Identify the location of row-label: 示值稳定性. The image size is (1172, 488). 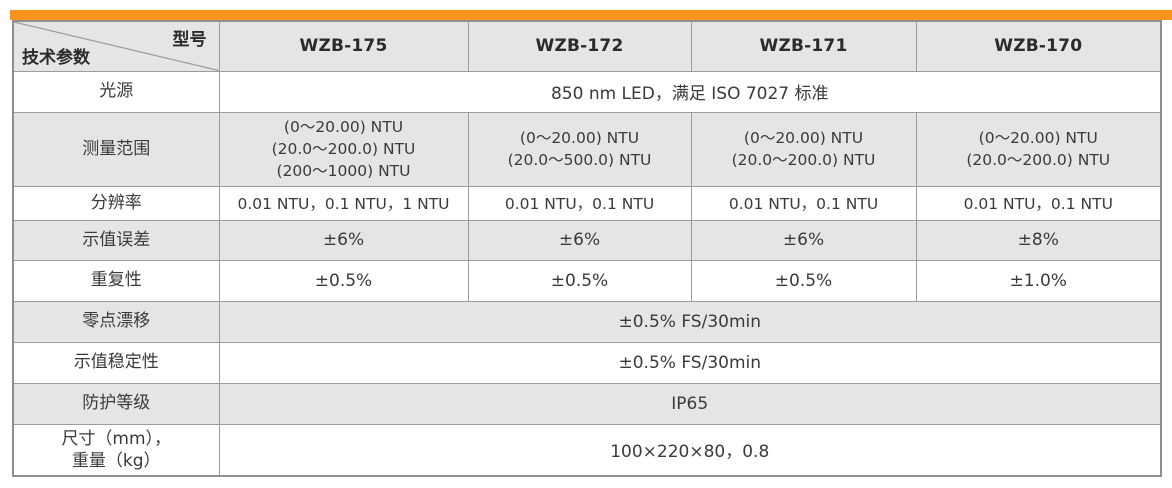
(116, 362).